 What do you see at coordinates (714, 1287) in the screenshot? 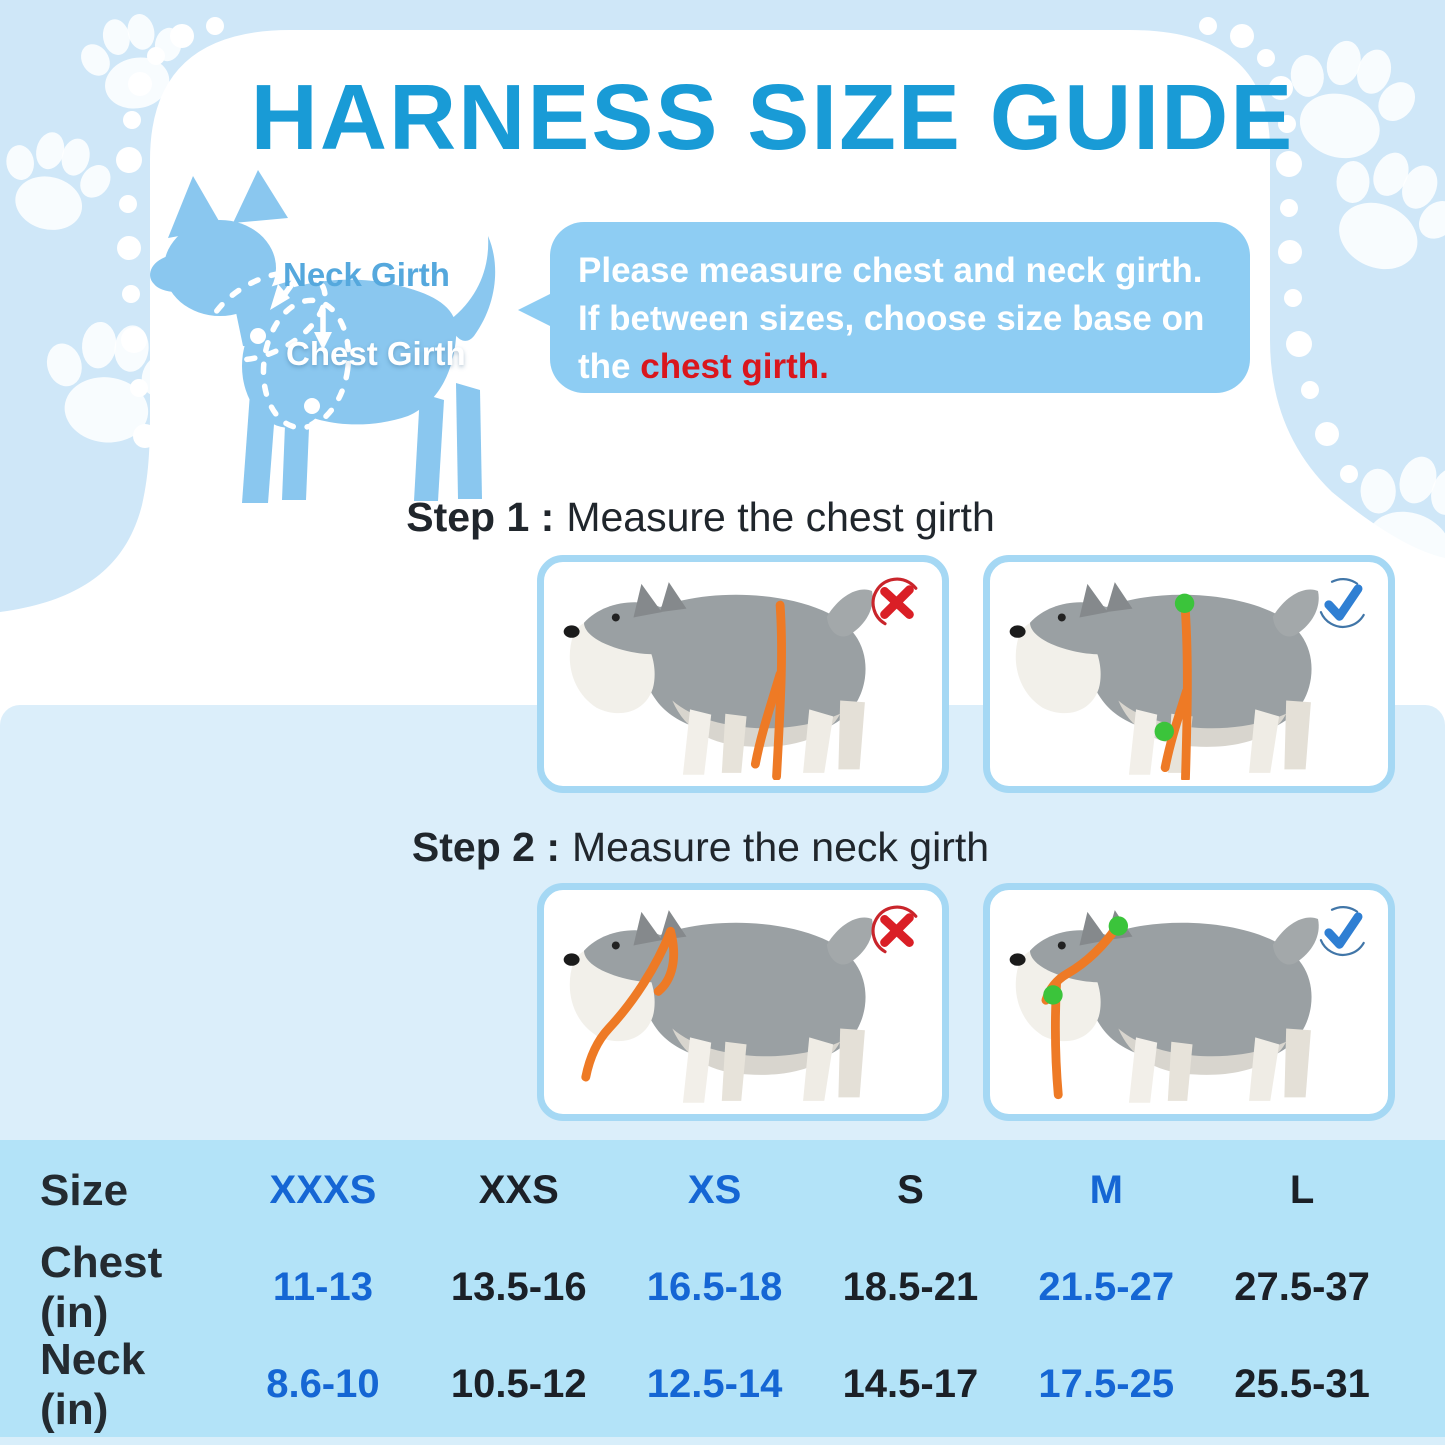
I see `chest-value-xs: 16.5-18` at bounding box center [714, 1287].